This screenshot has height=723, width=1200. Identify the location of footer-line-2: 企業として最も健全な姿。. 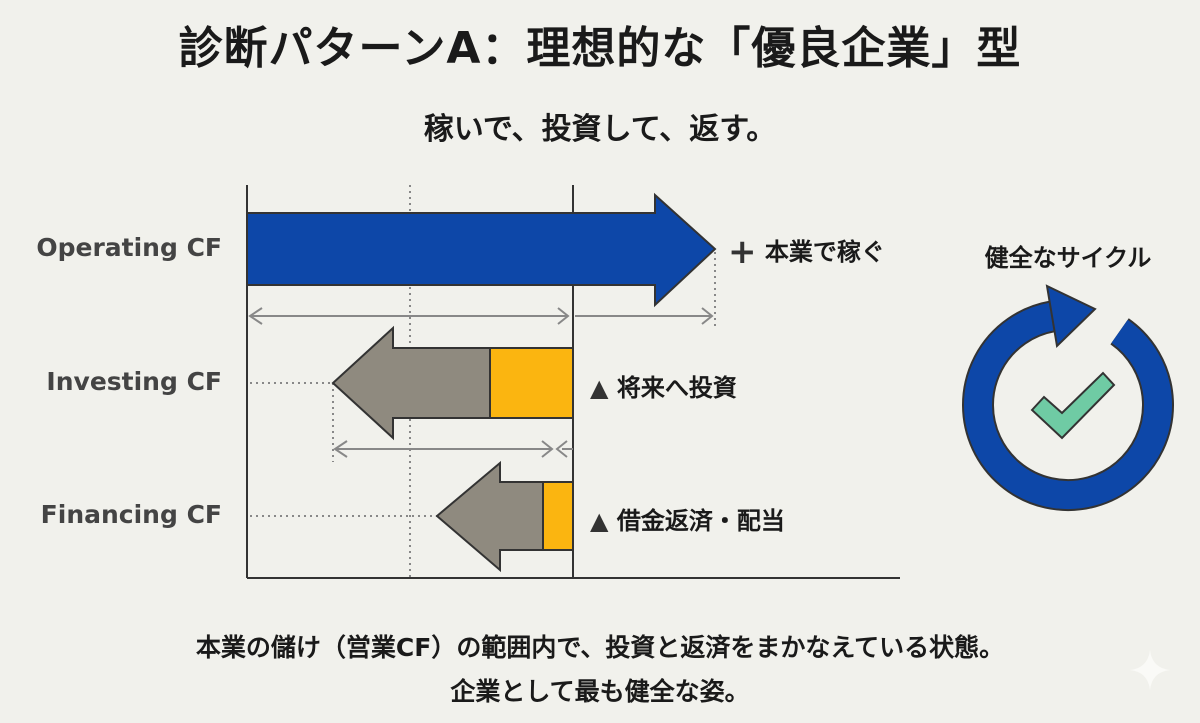
(600, 691).